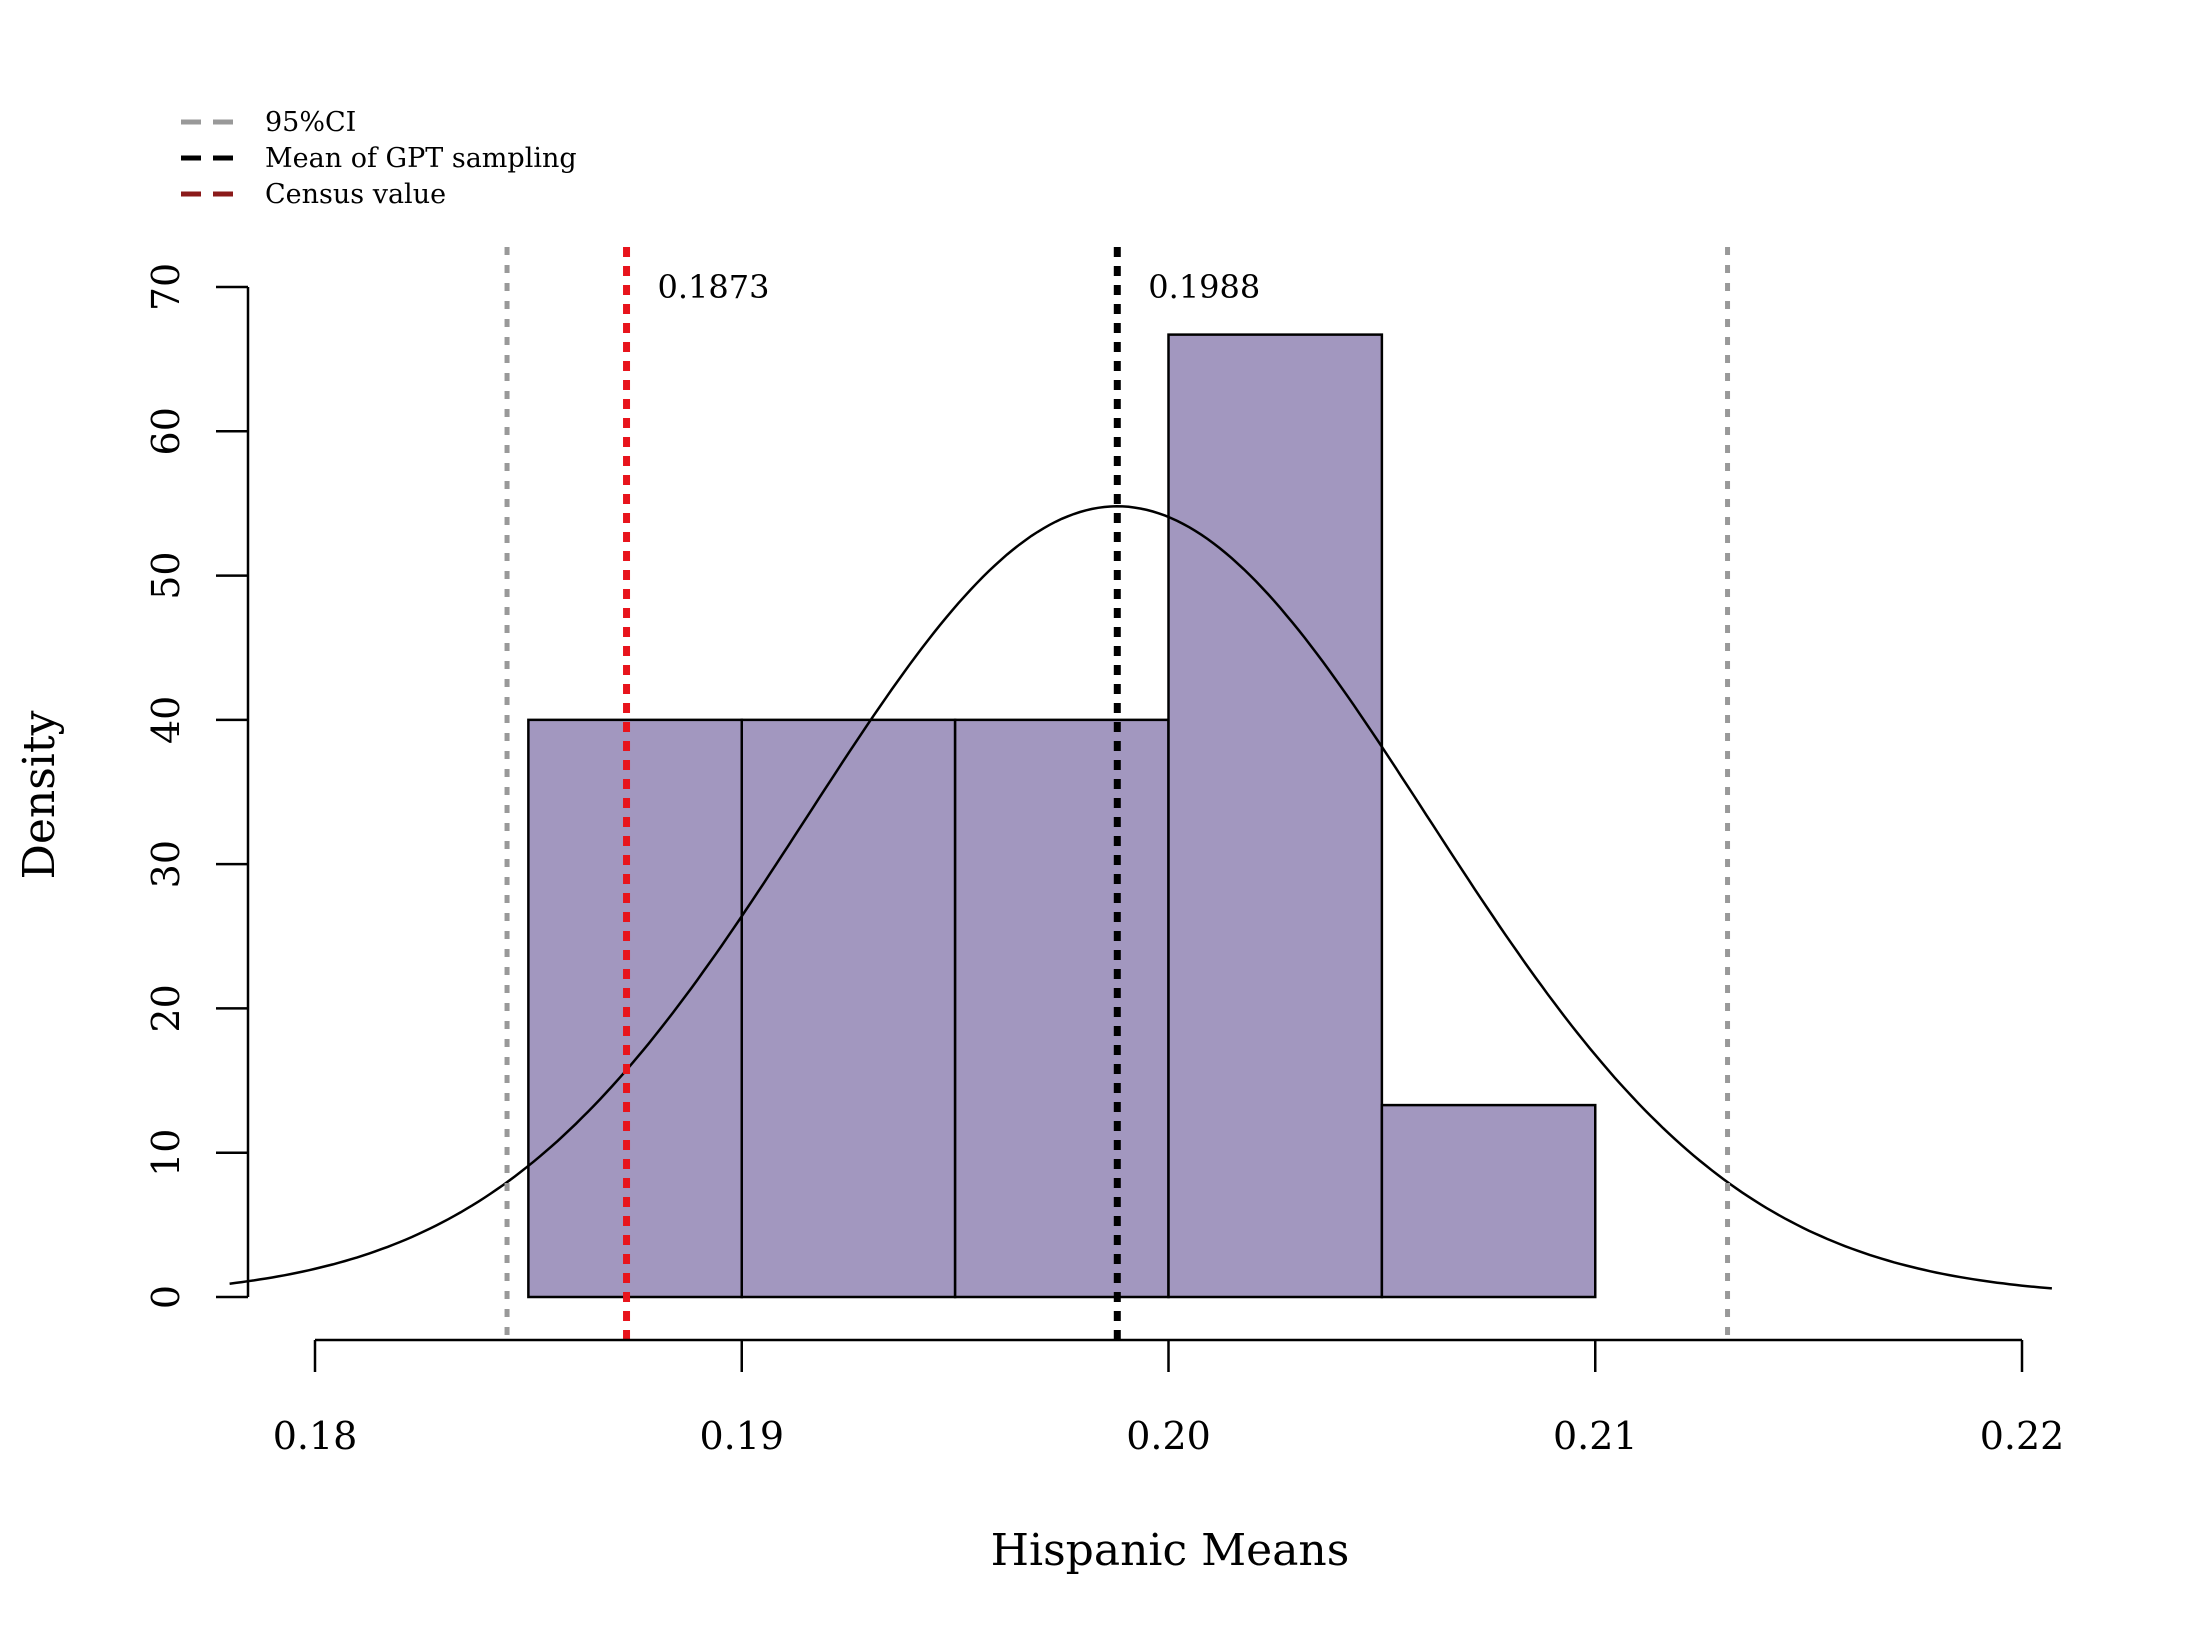  What do you see at coordinates (166, 1008) in the screenshot?
I see `y-tick-label-20: 20` at bounding box center [166, 1008].